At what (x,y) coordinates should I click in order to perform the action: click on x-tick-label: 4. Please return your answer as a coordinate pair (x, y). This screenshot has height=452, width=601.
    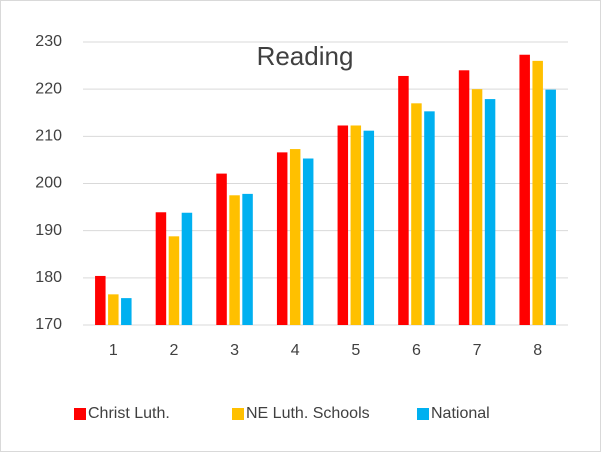
    Looking at the image, I should click on (295, 350).